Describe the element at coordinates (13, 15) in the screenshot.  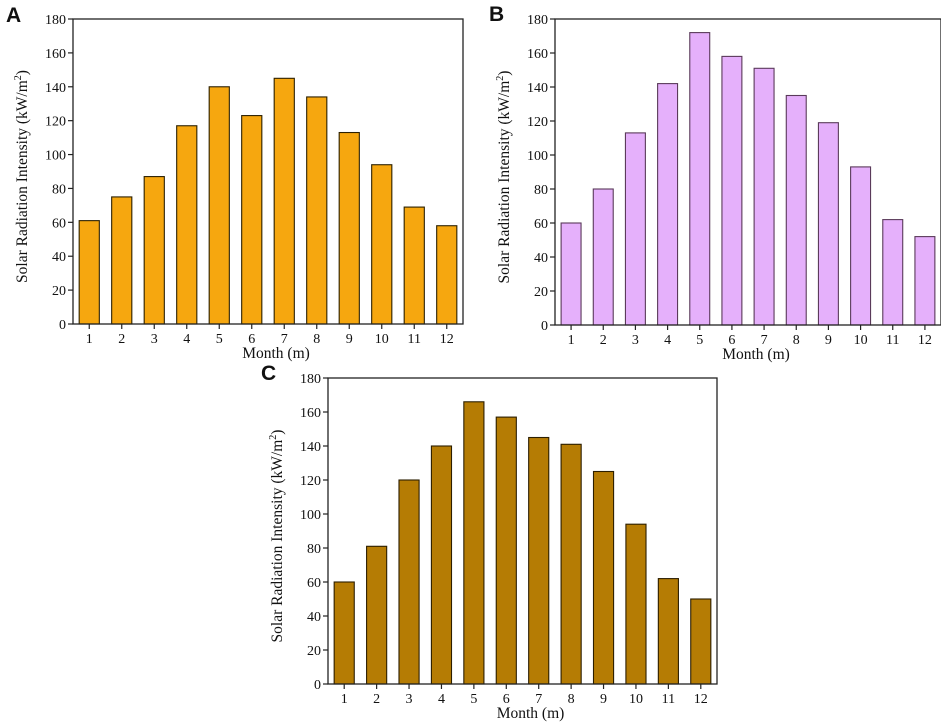
I see `panel-label: A` at that location.